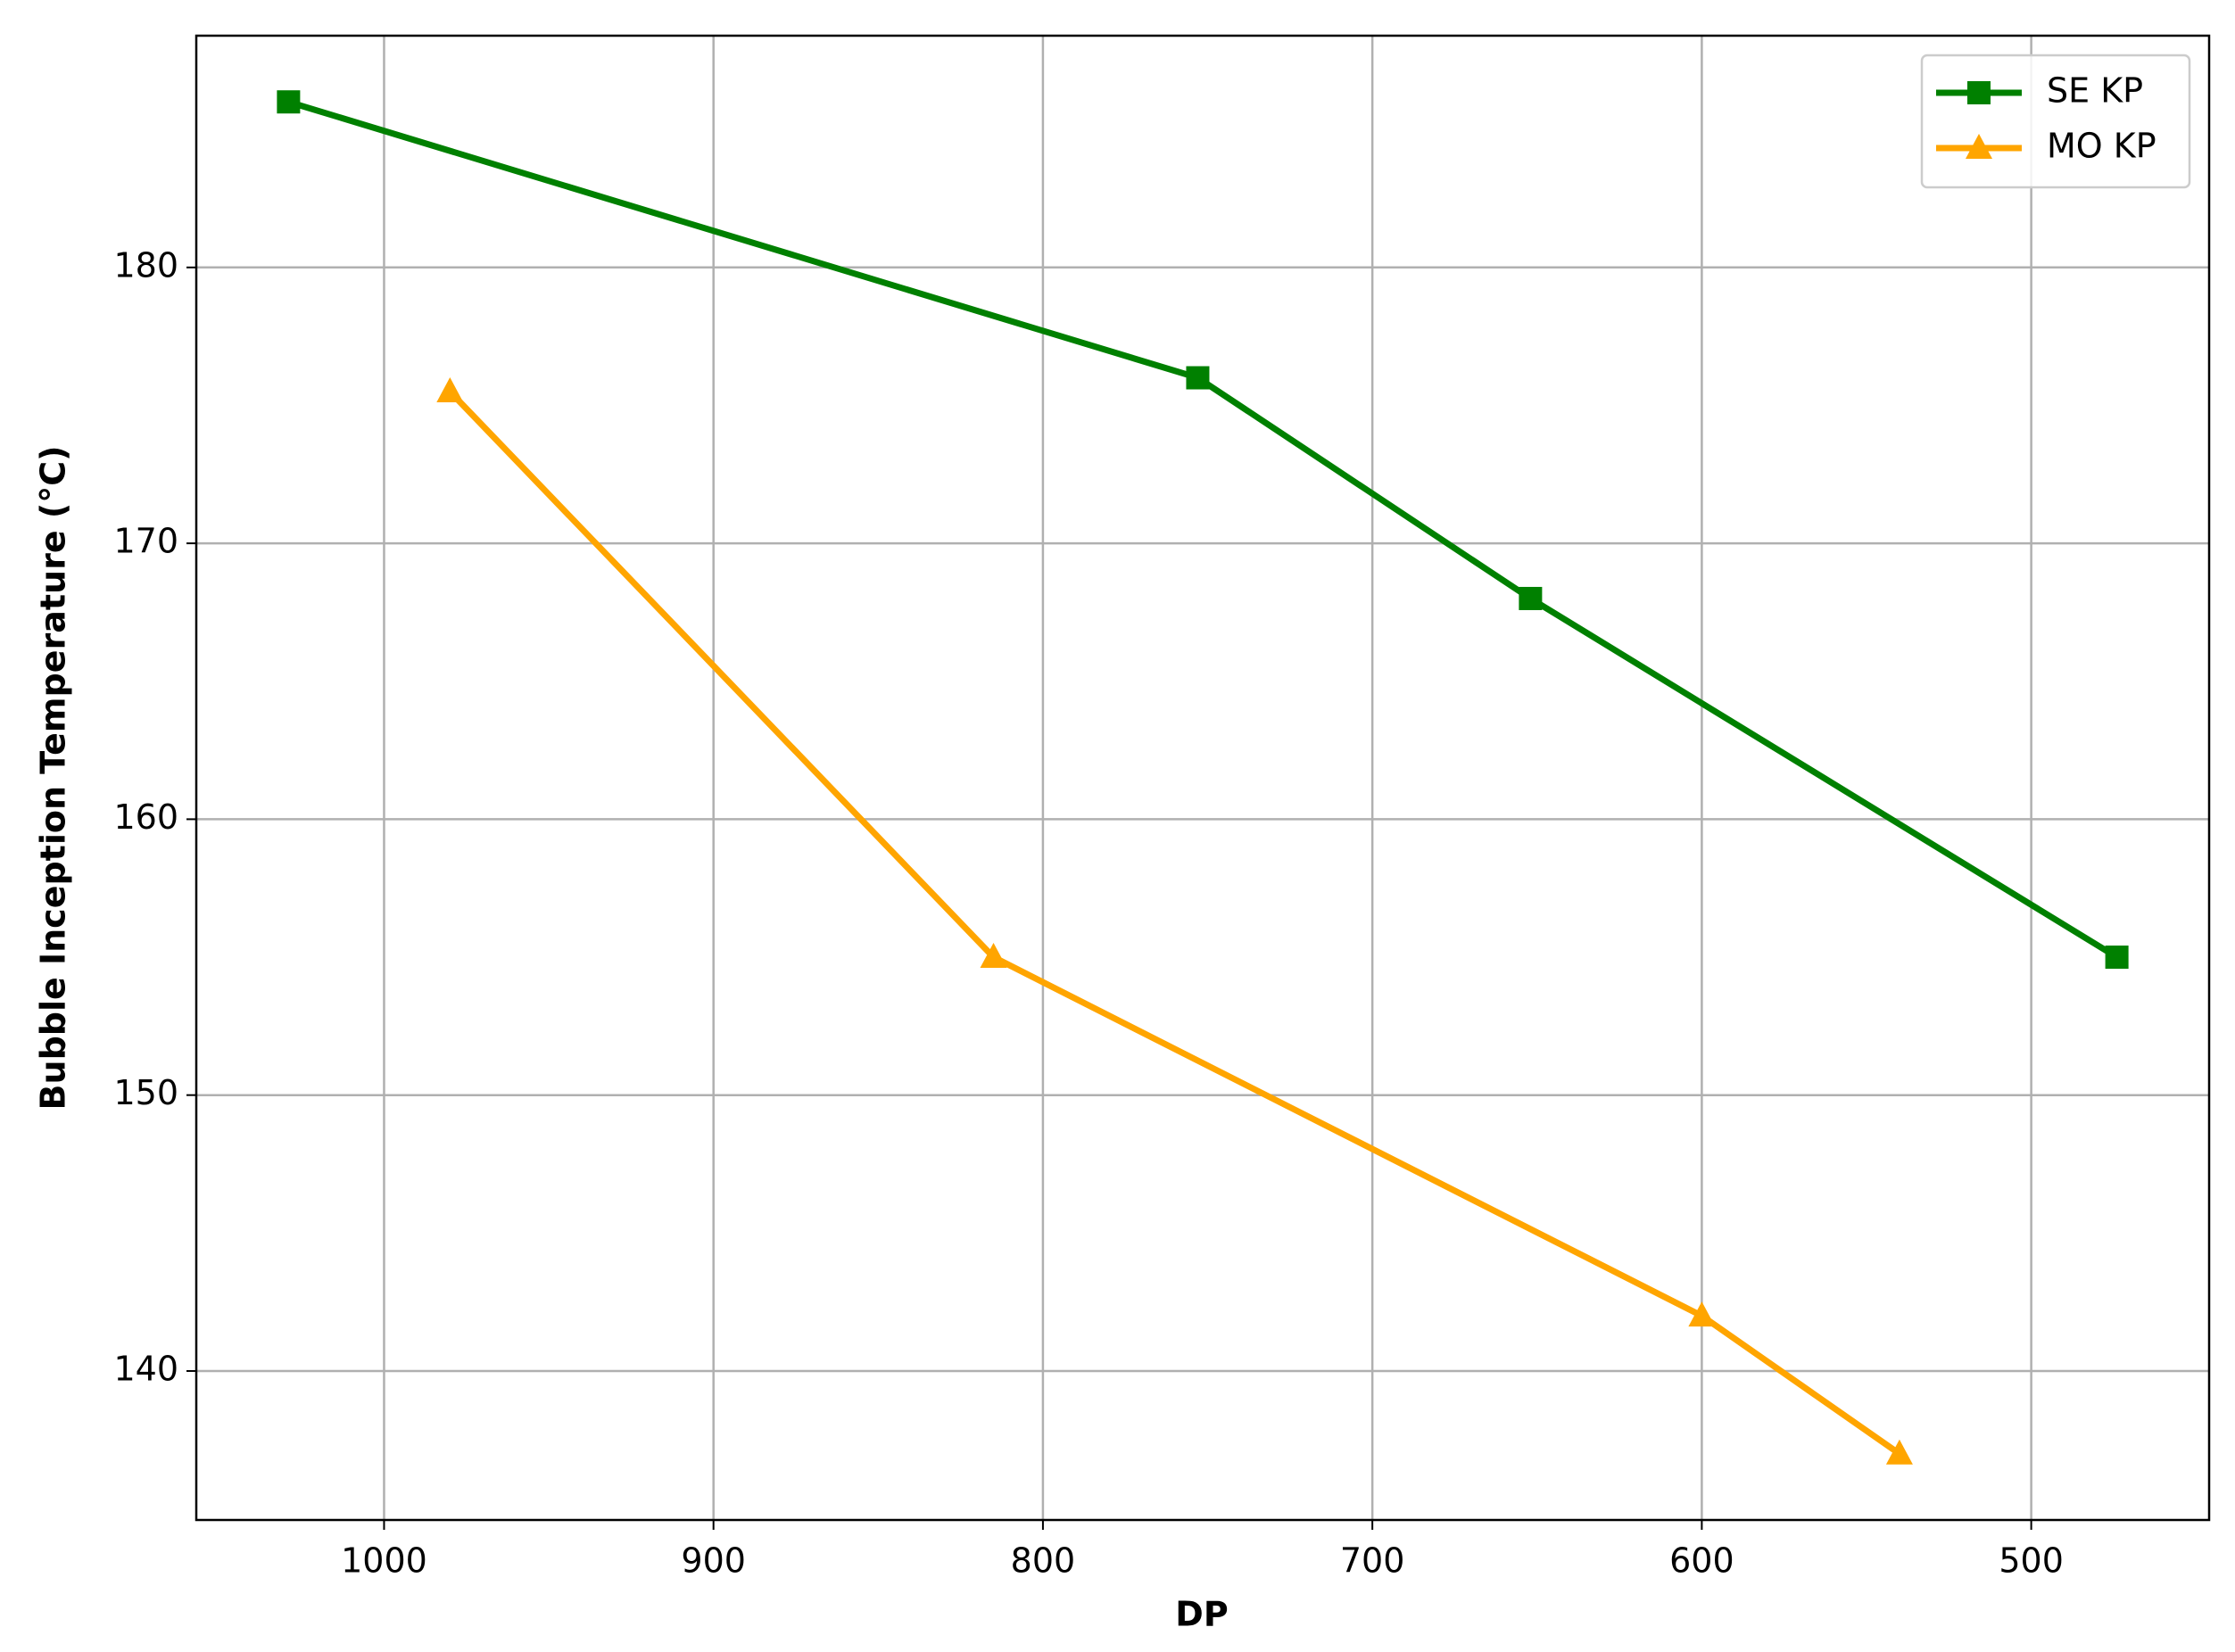 The image size is (2235, 1652). Describe the element at coordinates (1372, 1561) in the screenshot. I see `x-tick-label: 700` at that location.